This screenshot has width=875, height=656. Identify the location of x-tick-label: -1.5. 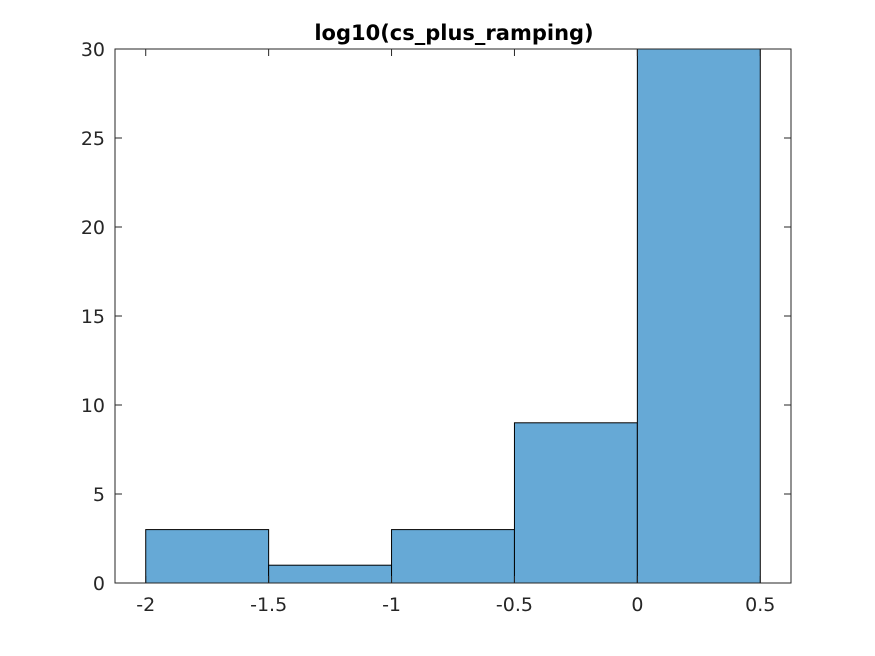
(268, 605).